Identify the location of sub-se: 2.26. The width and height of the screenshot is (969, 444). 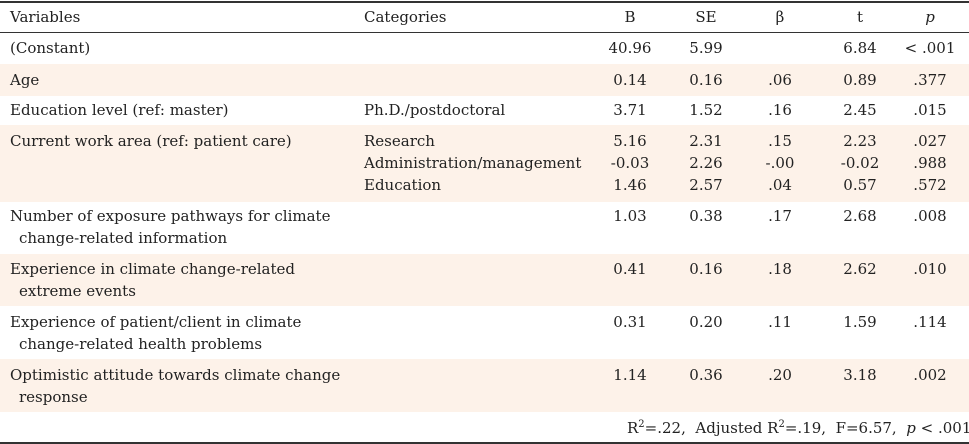
(706, 163).